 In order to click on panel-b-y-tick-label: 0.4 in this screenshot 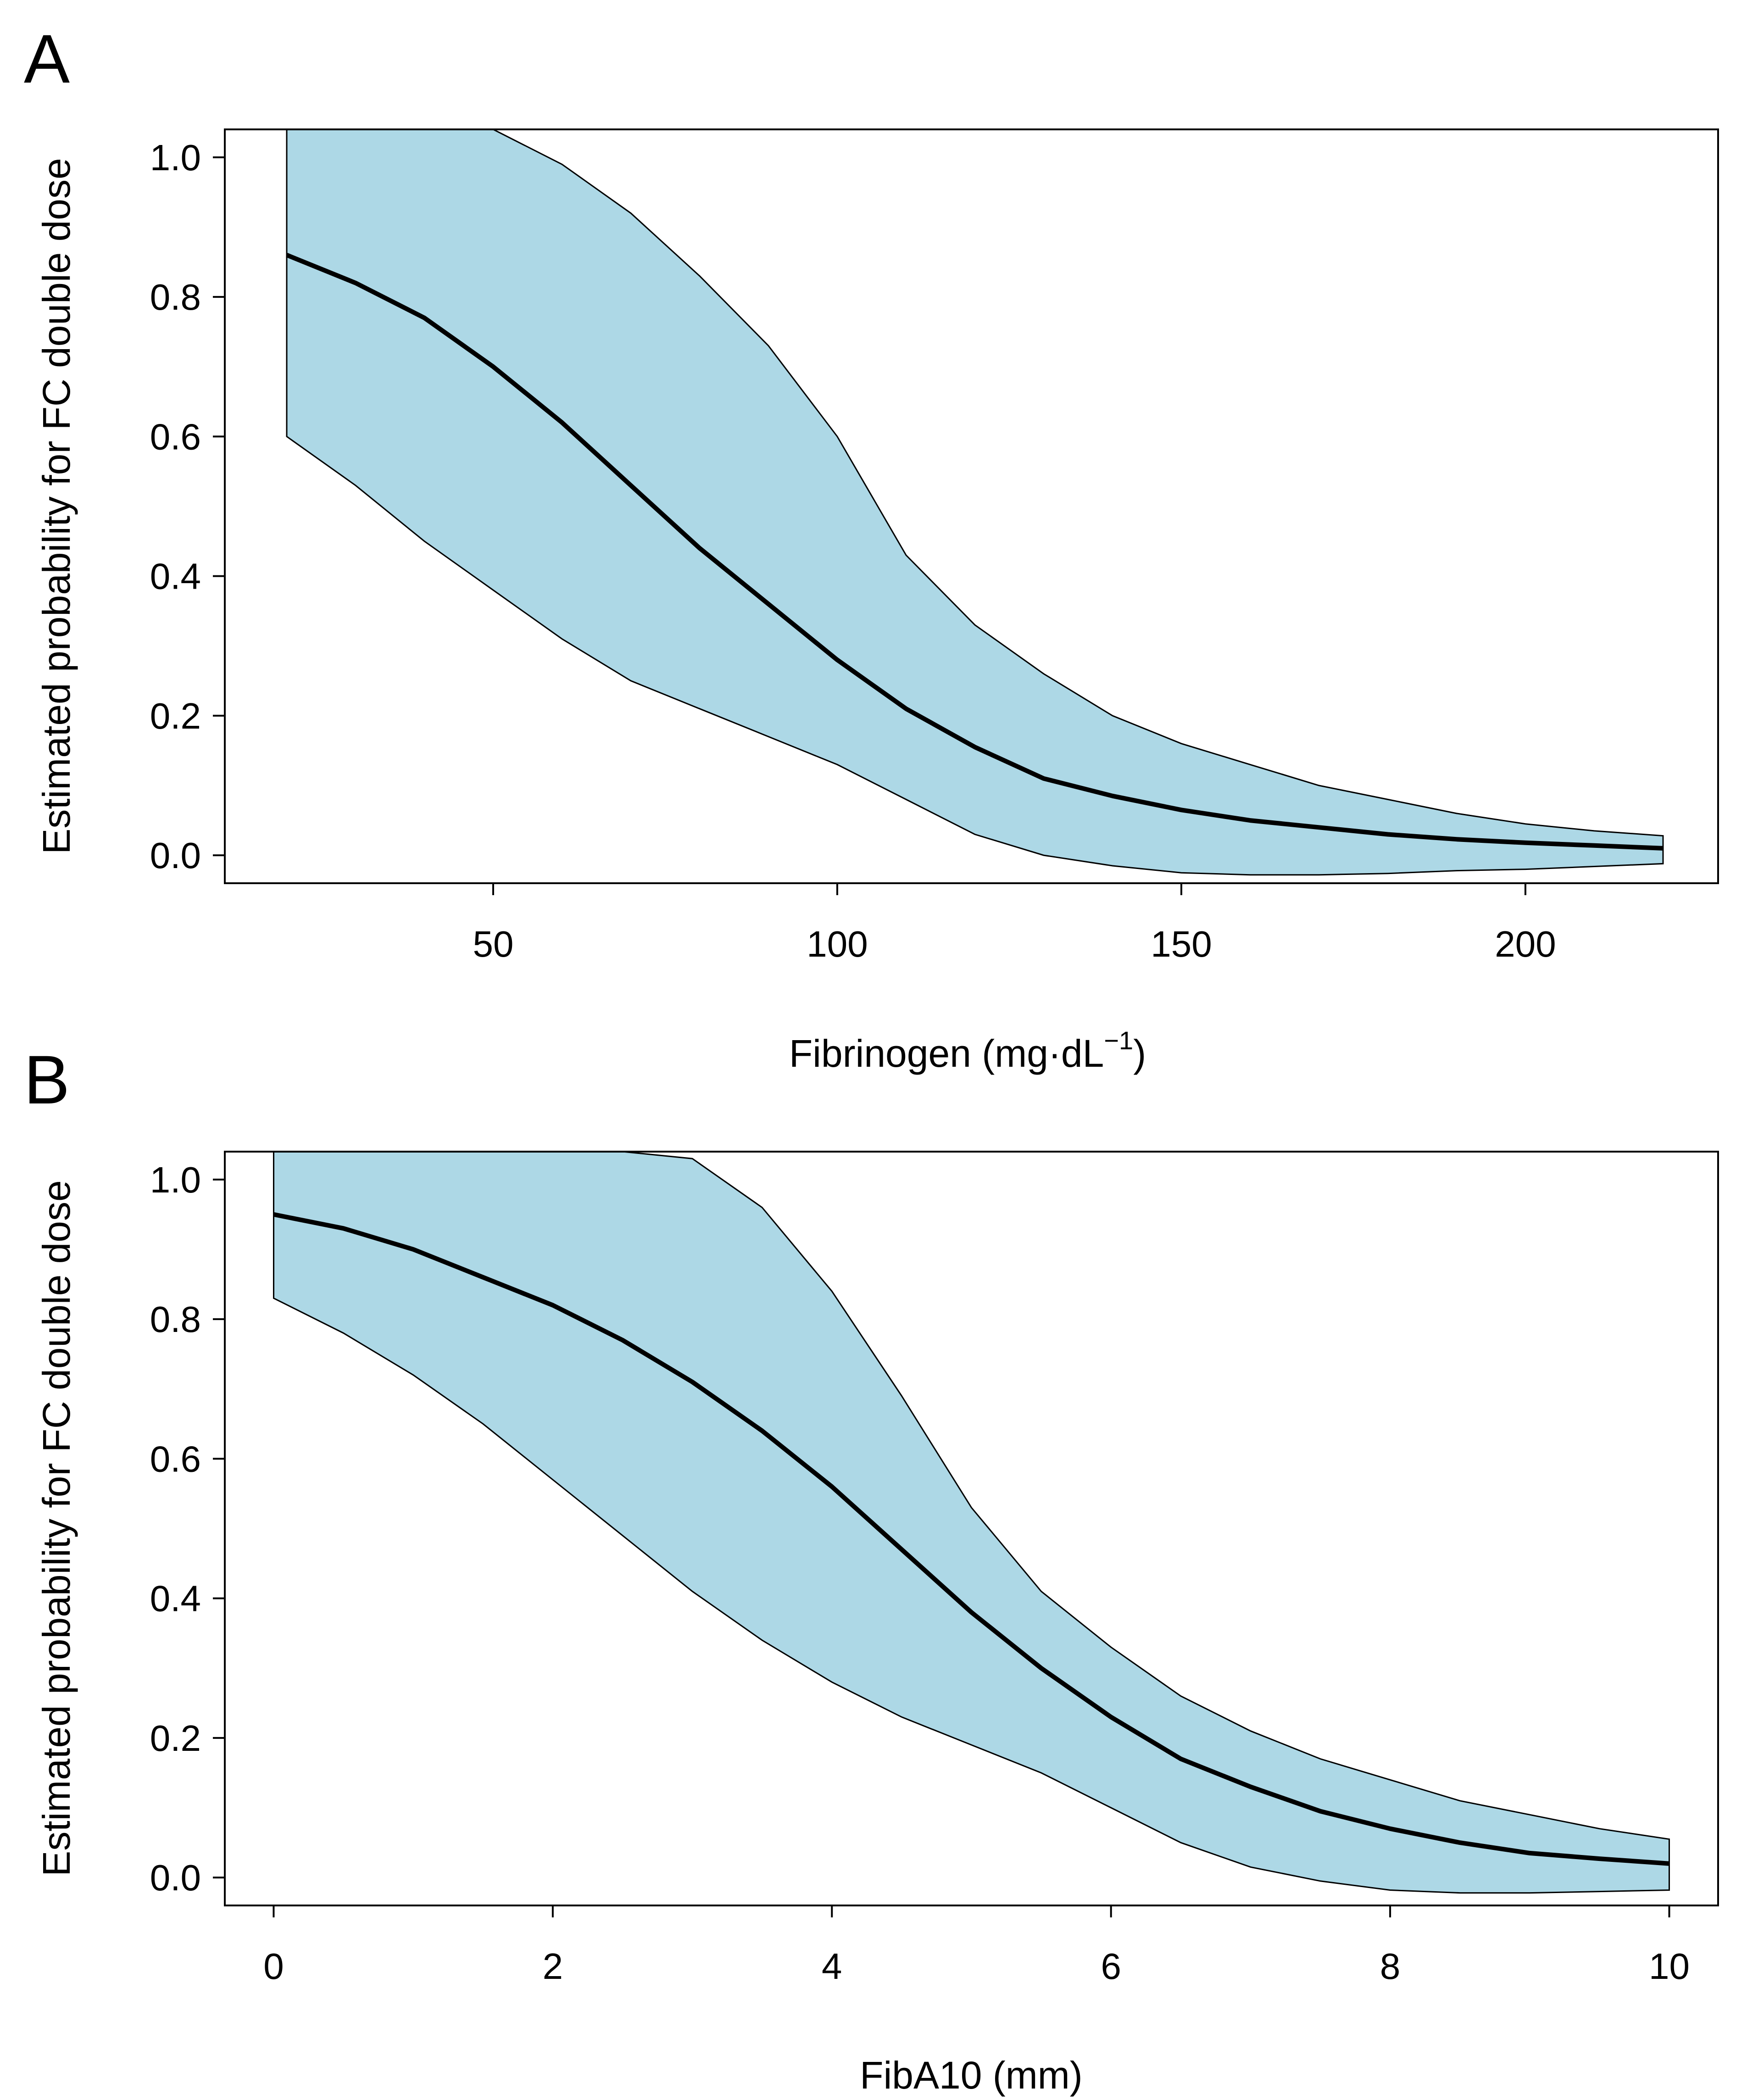, I will do `click(175, 1598)`.